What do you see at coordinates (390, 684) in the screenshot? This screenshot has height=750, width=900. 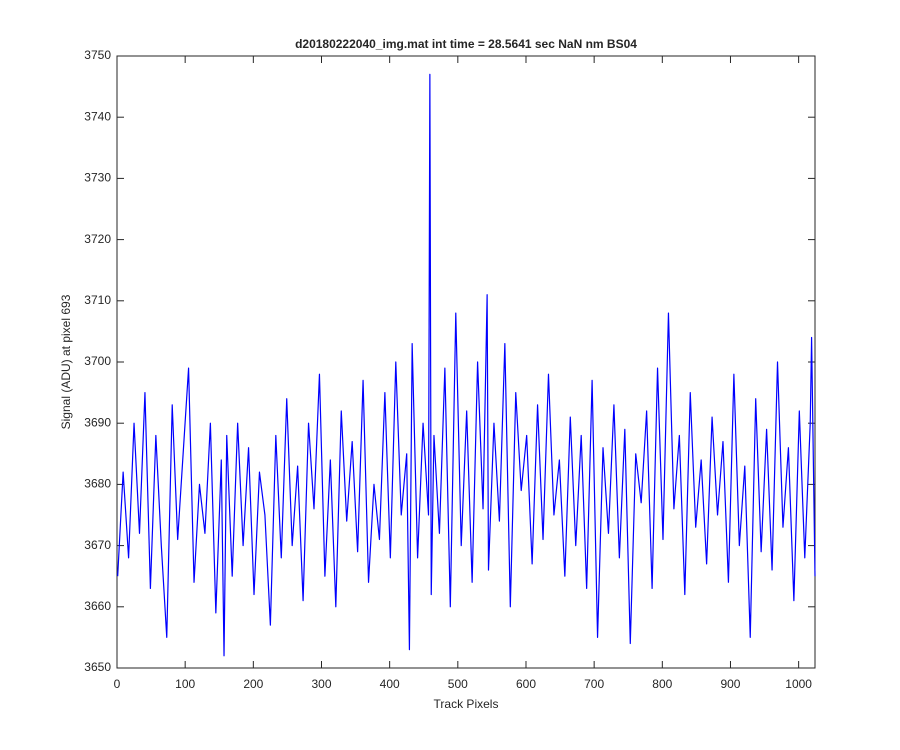 I see `x-tick-label: 400` at bounding box center [390, 684].